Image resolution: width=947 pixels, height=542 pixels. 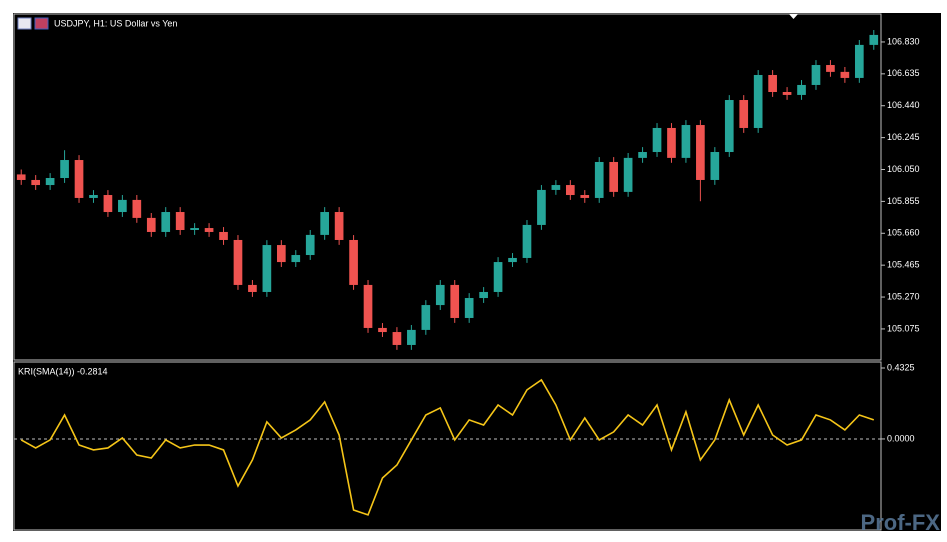 I want to click on y-tick-label: 0.4325, so click(x=901, y=367).